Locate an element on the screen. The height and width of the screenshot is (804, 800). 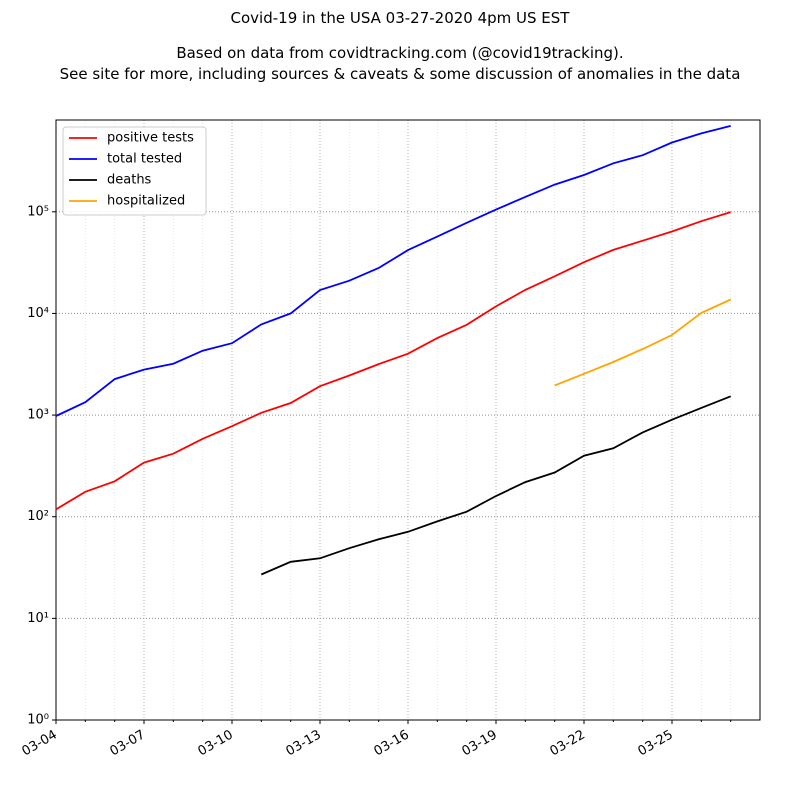
legend-box is located at coordinates (134, 171).